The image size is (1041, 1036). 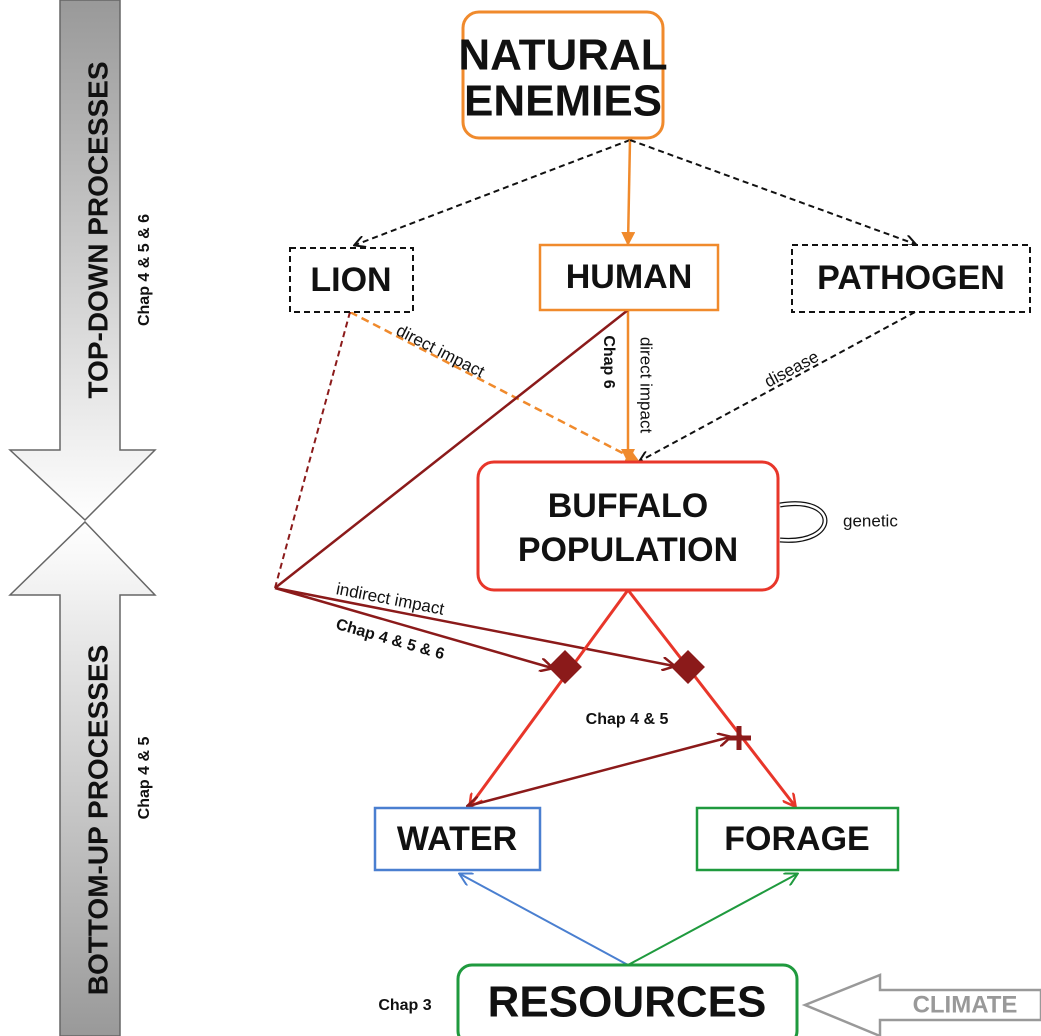 I want to click on plus, so click(x=739, y=738).